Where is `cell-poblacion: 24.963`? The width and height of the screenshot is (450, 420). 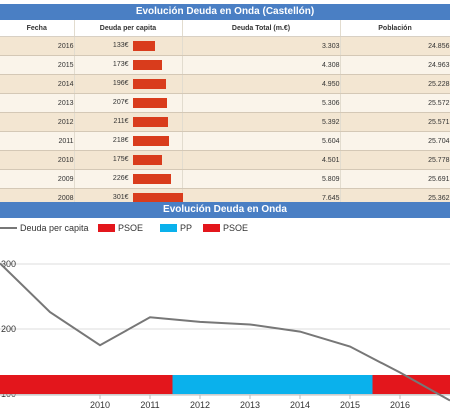 cell-poblacion: 24.963 is located at coordinates (395, 65).